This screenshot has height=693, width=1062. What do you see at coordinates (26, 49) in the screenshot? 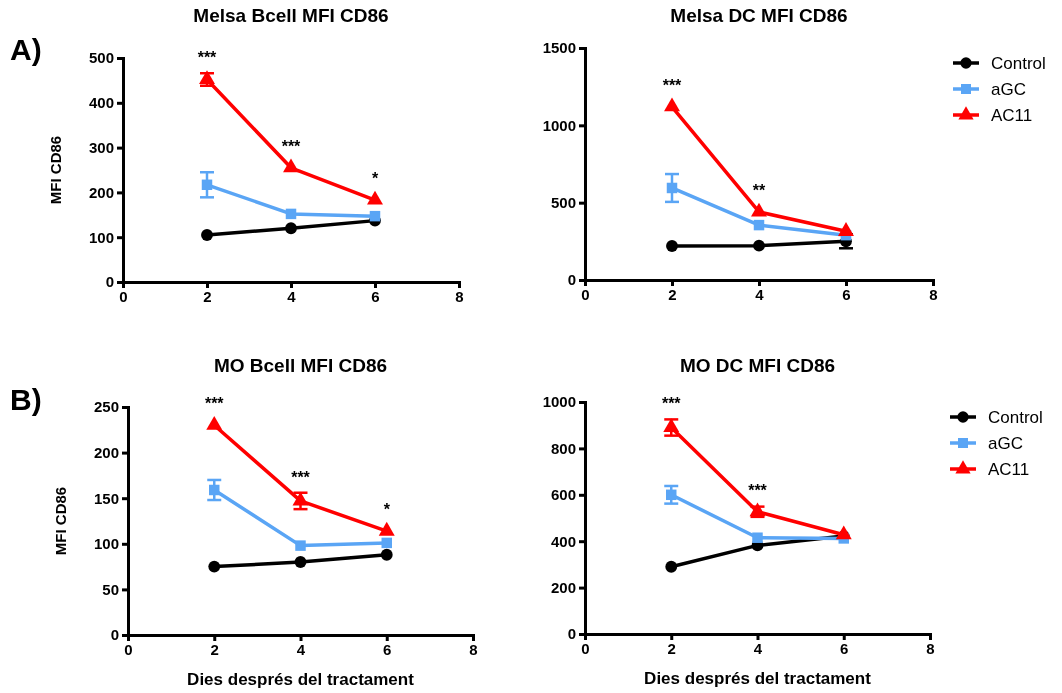
I see `text: A)` at bounding box center [26, 49].